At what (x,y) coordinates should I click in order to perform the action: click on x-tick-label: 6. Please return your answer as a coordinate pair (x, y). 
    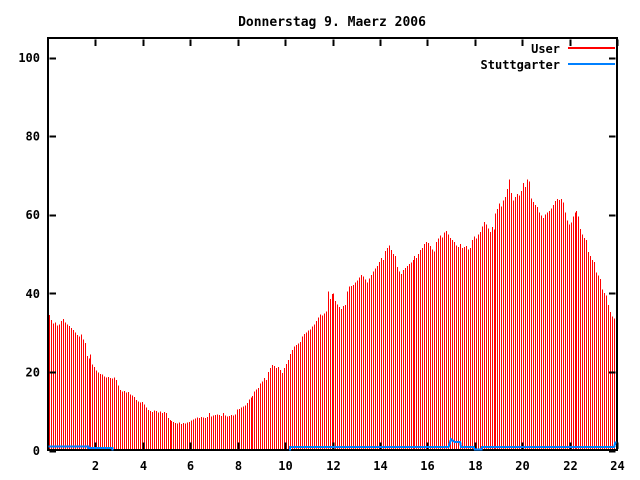
    Looking at the image, I should click on (190, 466).